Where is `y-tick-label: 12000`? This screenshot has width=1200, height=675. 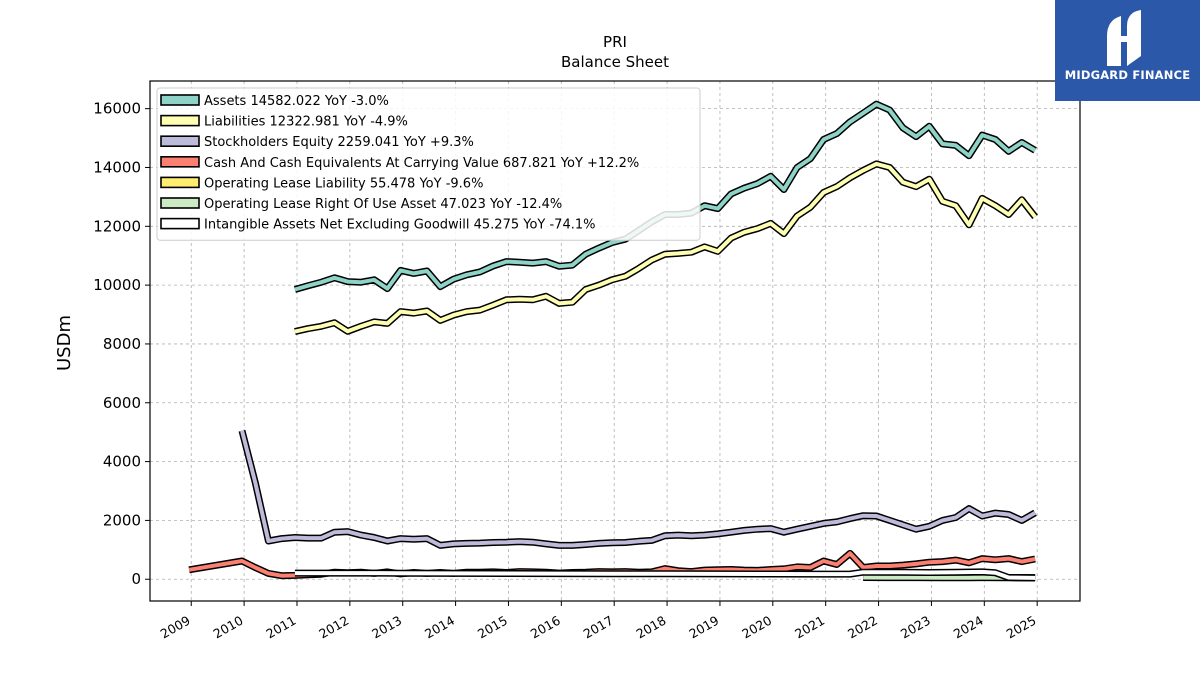
y-tick-label: 12000 is located at coordinates (117, 226).